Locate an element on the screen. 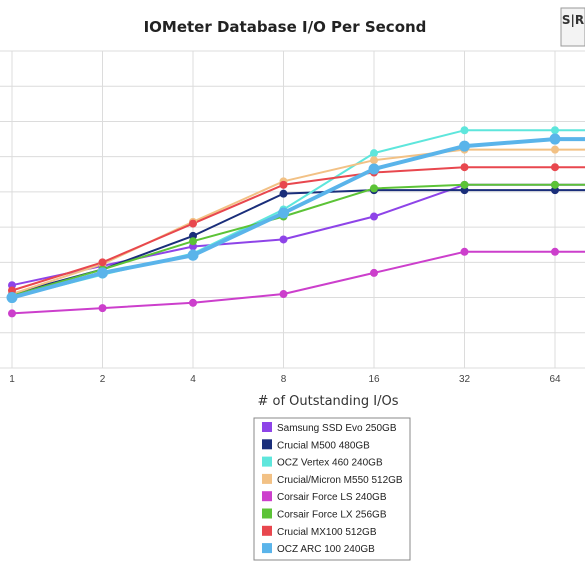 Image resolution: width=585 pixels, height=585 pixels. x-tick-label: 1 is located at coordinates (12, 379).